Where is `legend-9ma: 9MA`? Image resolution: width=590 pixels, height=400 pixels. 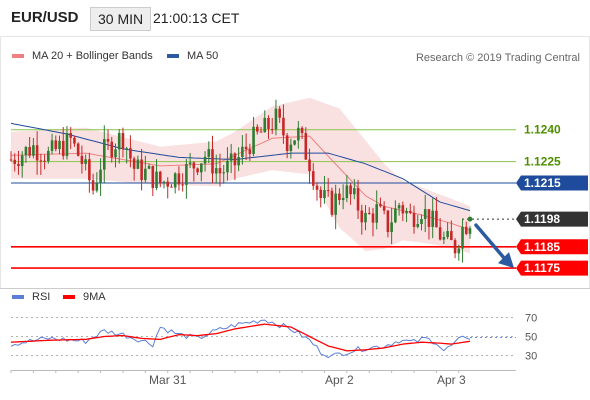
legend-9ma: 9MA is located at coordinates (84, 297).